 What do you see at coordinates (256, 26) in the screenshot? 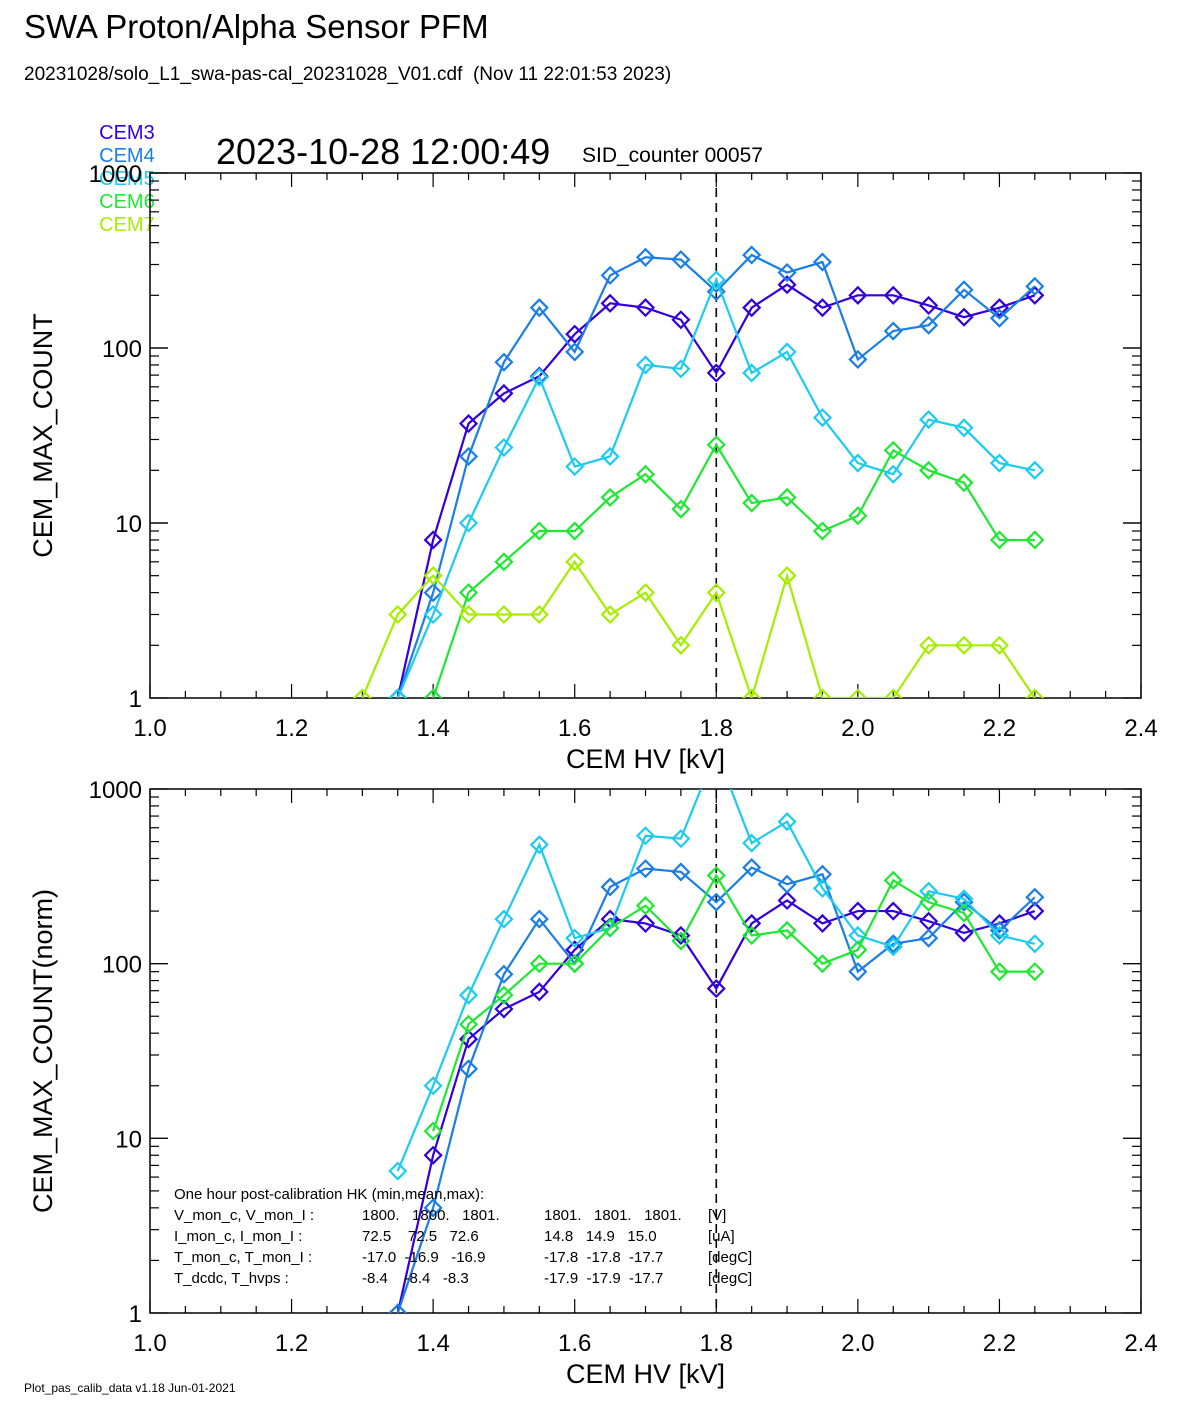
I see `page-title: SWA Proton/Alpha Sensor PFM` at bounding box center [256, 26].